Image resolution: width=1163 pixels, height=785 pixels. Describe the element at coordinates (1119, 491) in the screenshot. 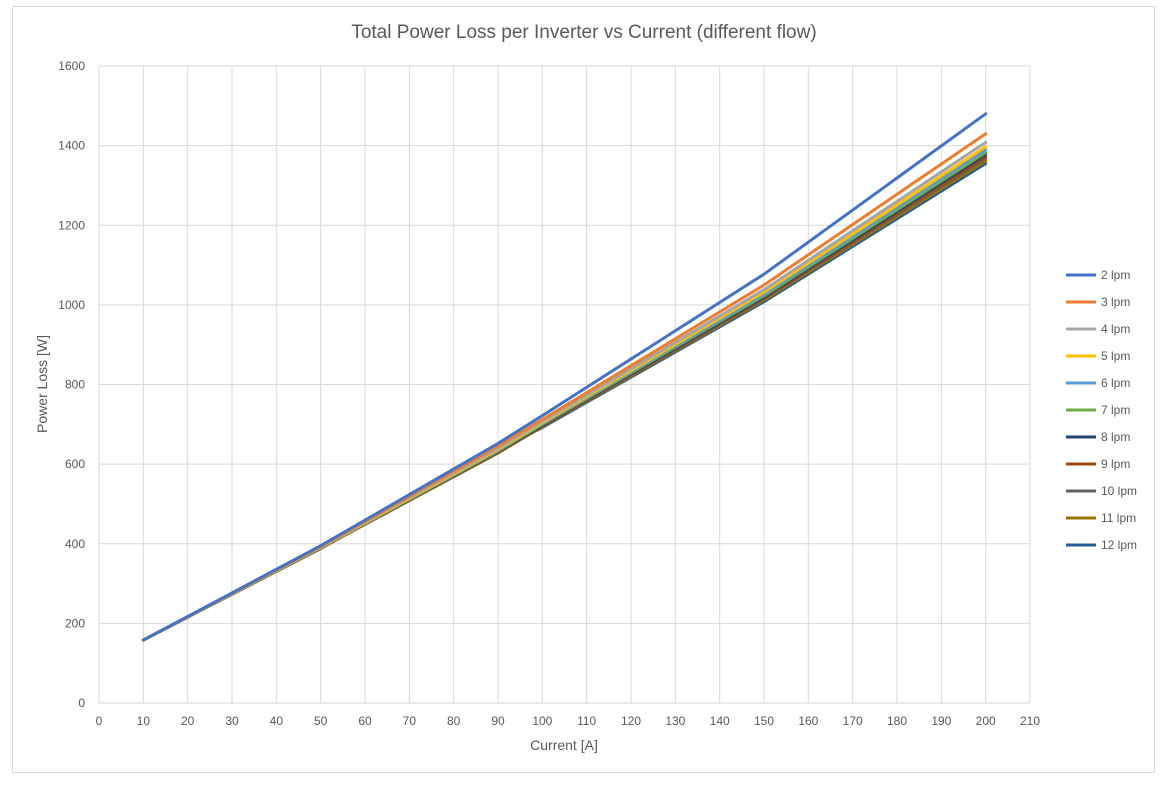

I see `legend-entry: 10 lpm` at that location.